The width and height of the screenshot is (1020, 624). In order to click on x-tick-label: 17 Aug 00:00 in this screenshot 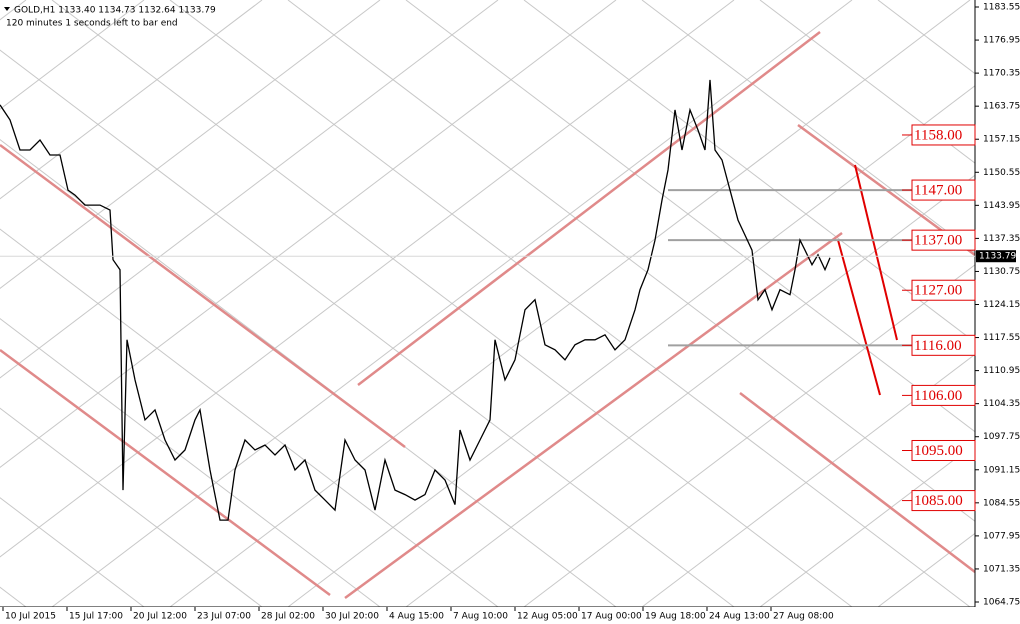, I will do `click(611, 617)`.